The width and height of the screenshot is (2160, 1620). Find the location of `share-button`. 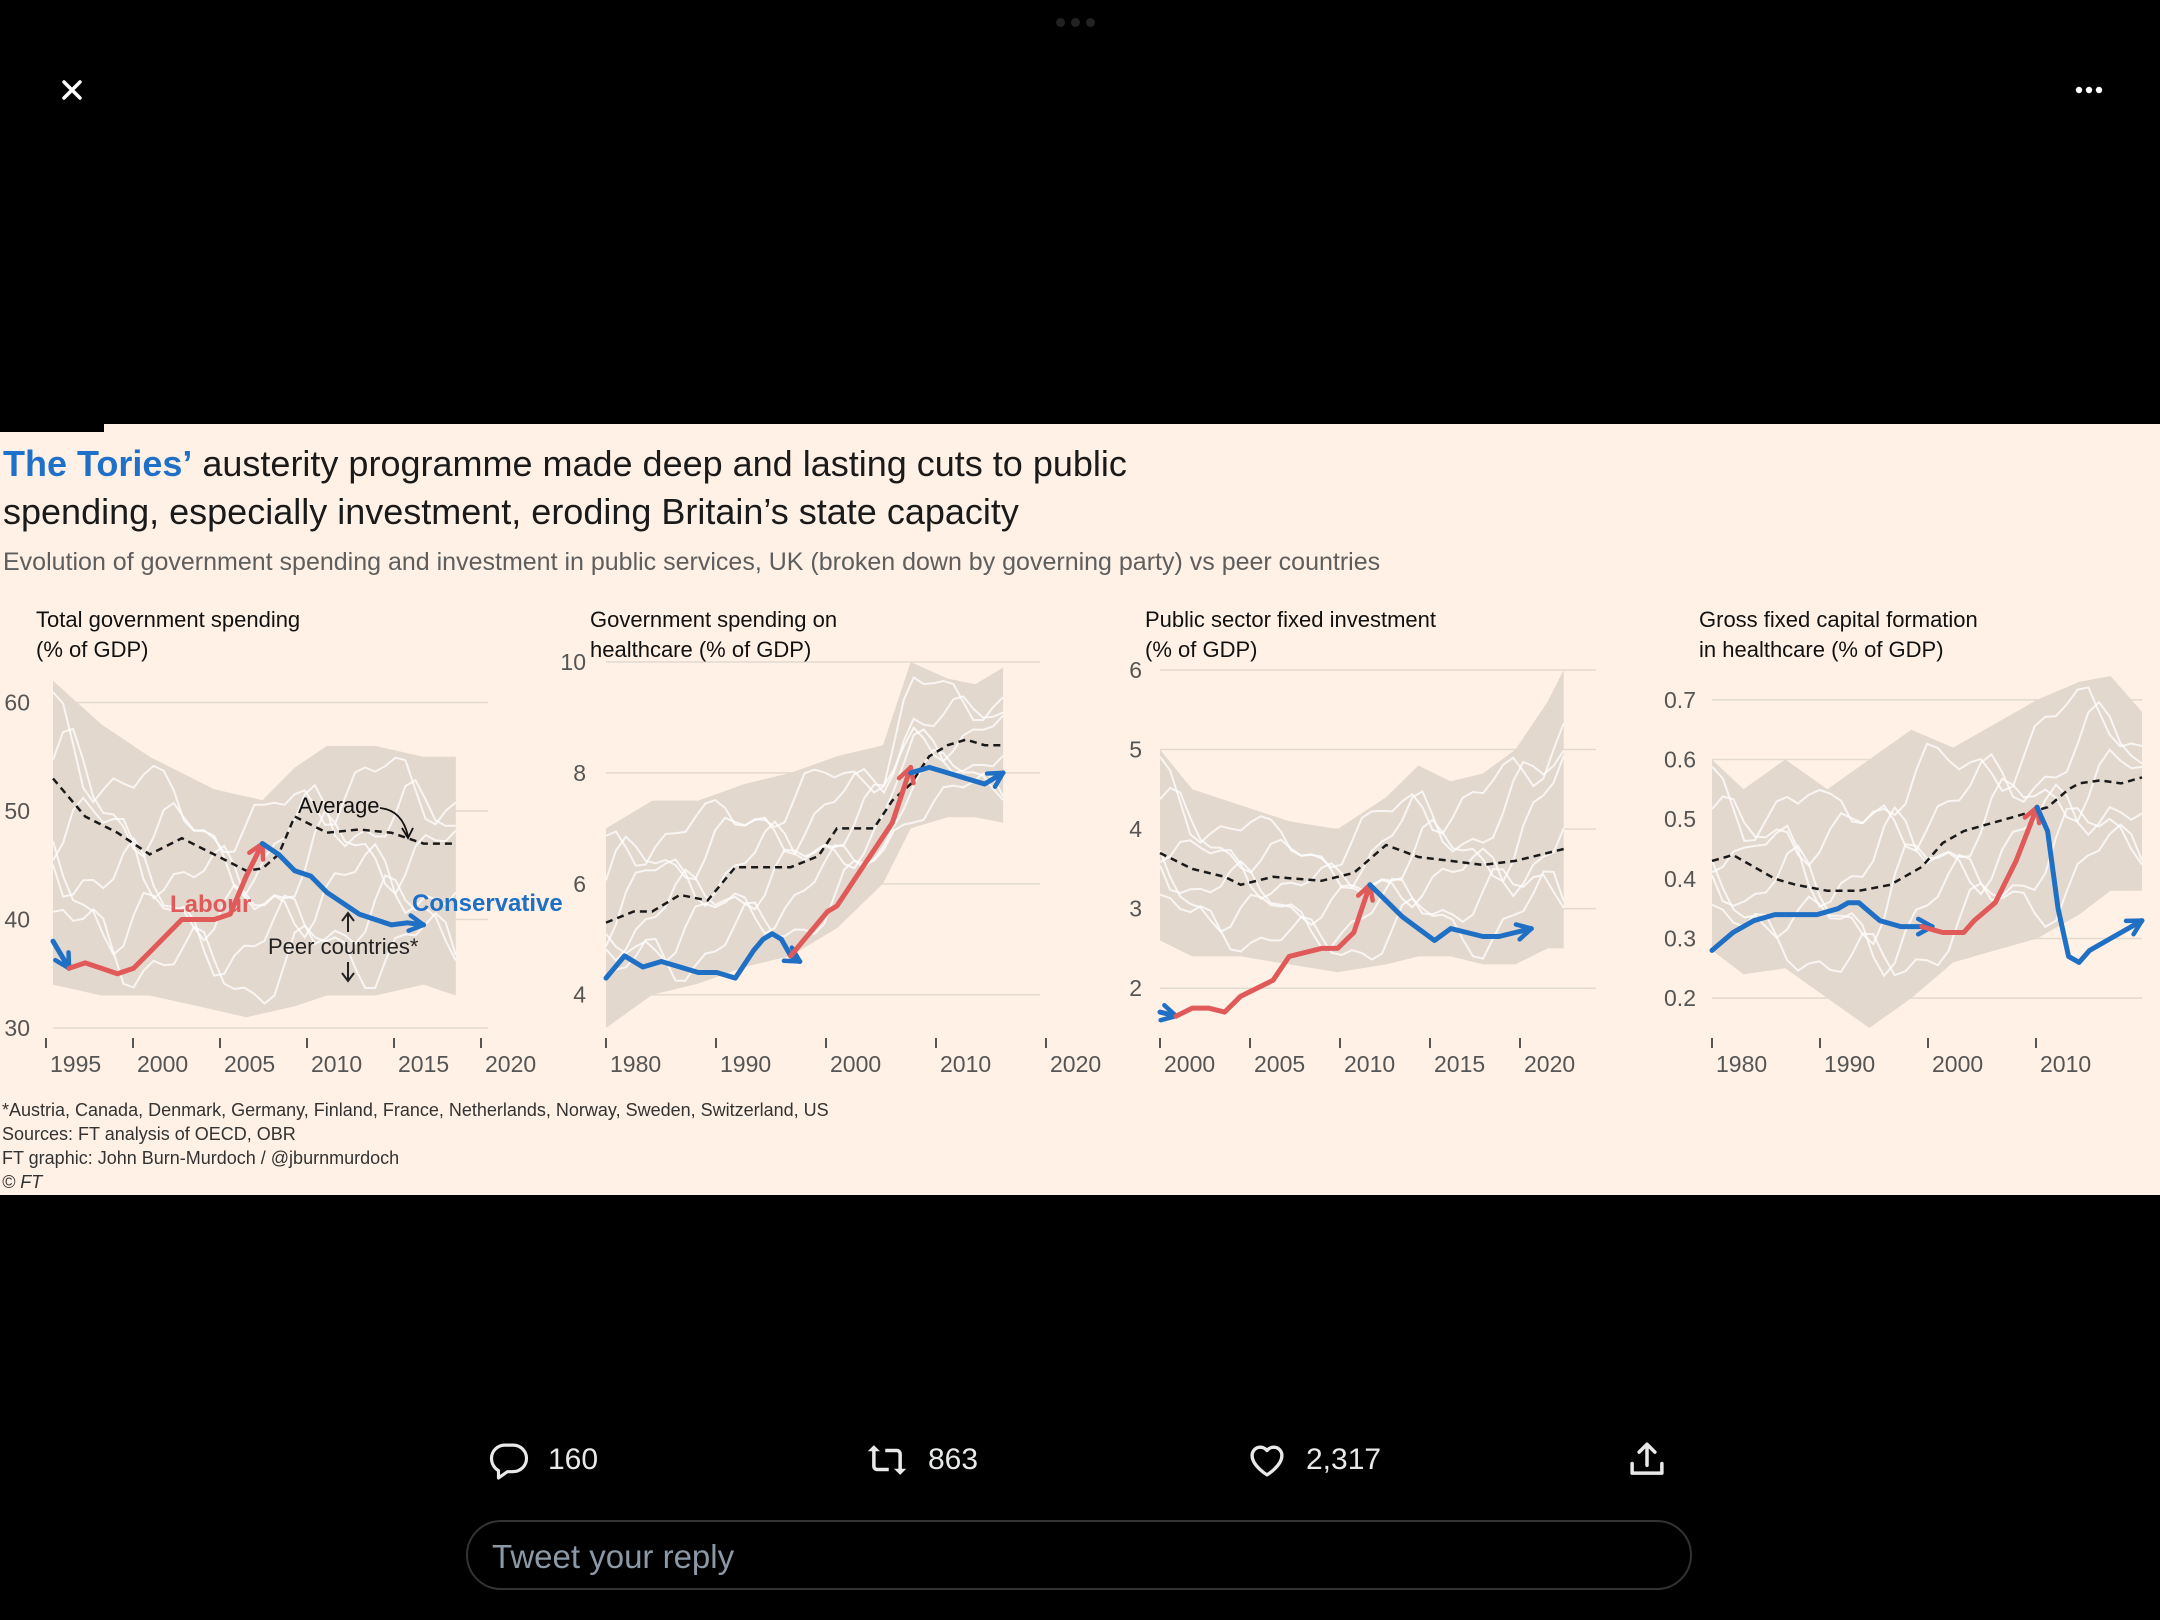

share-button is located at coordinates (1647, 1460).